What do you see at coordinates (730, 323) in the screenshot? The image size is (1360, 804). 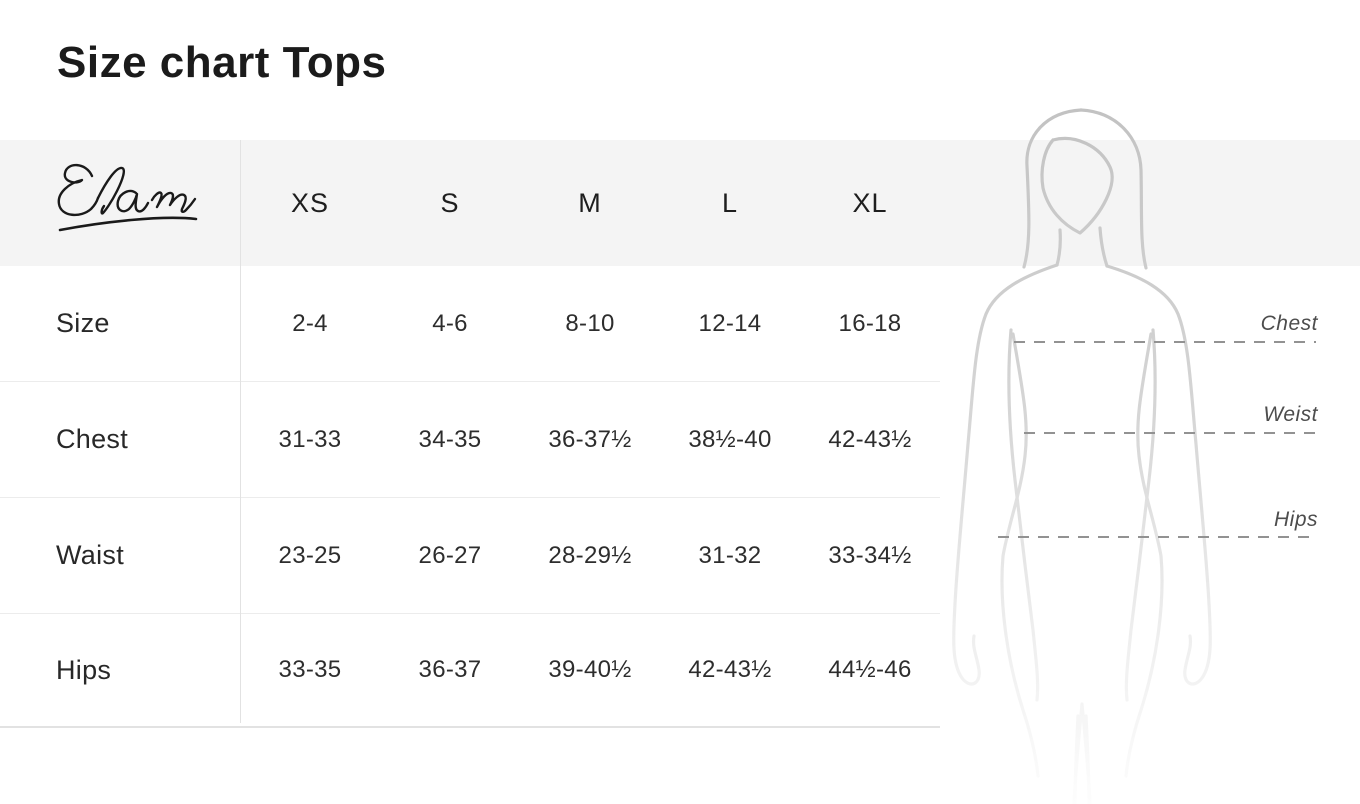 I see `table-cell: 12-14` at bounding box center [730, 323].